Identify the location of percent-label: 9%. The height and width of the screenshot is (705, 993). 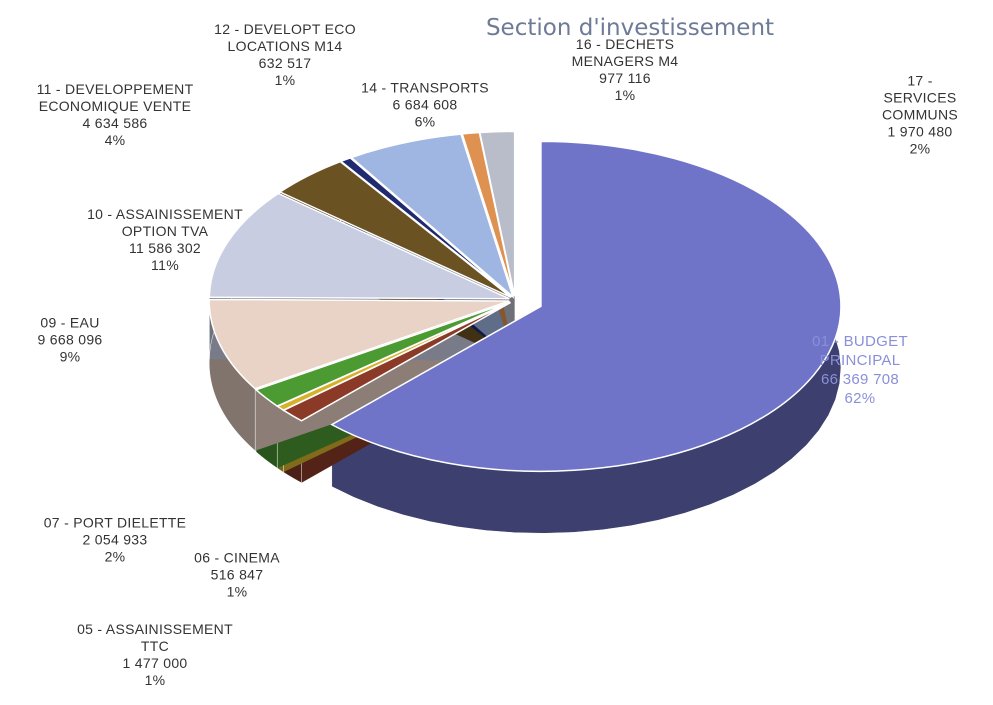
(70, 356).